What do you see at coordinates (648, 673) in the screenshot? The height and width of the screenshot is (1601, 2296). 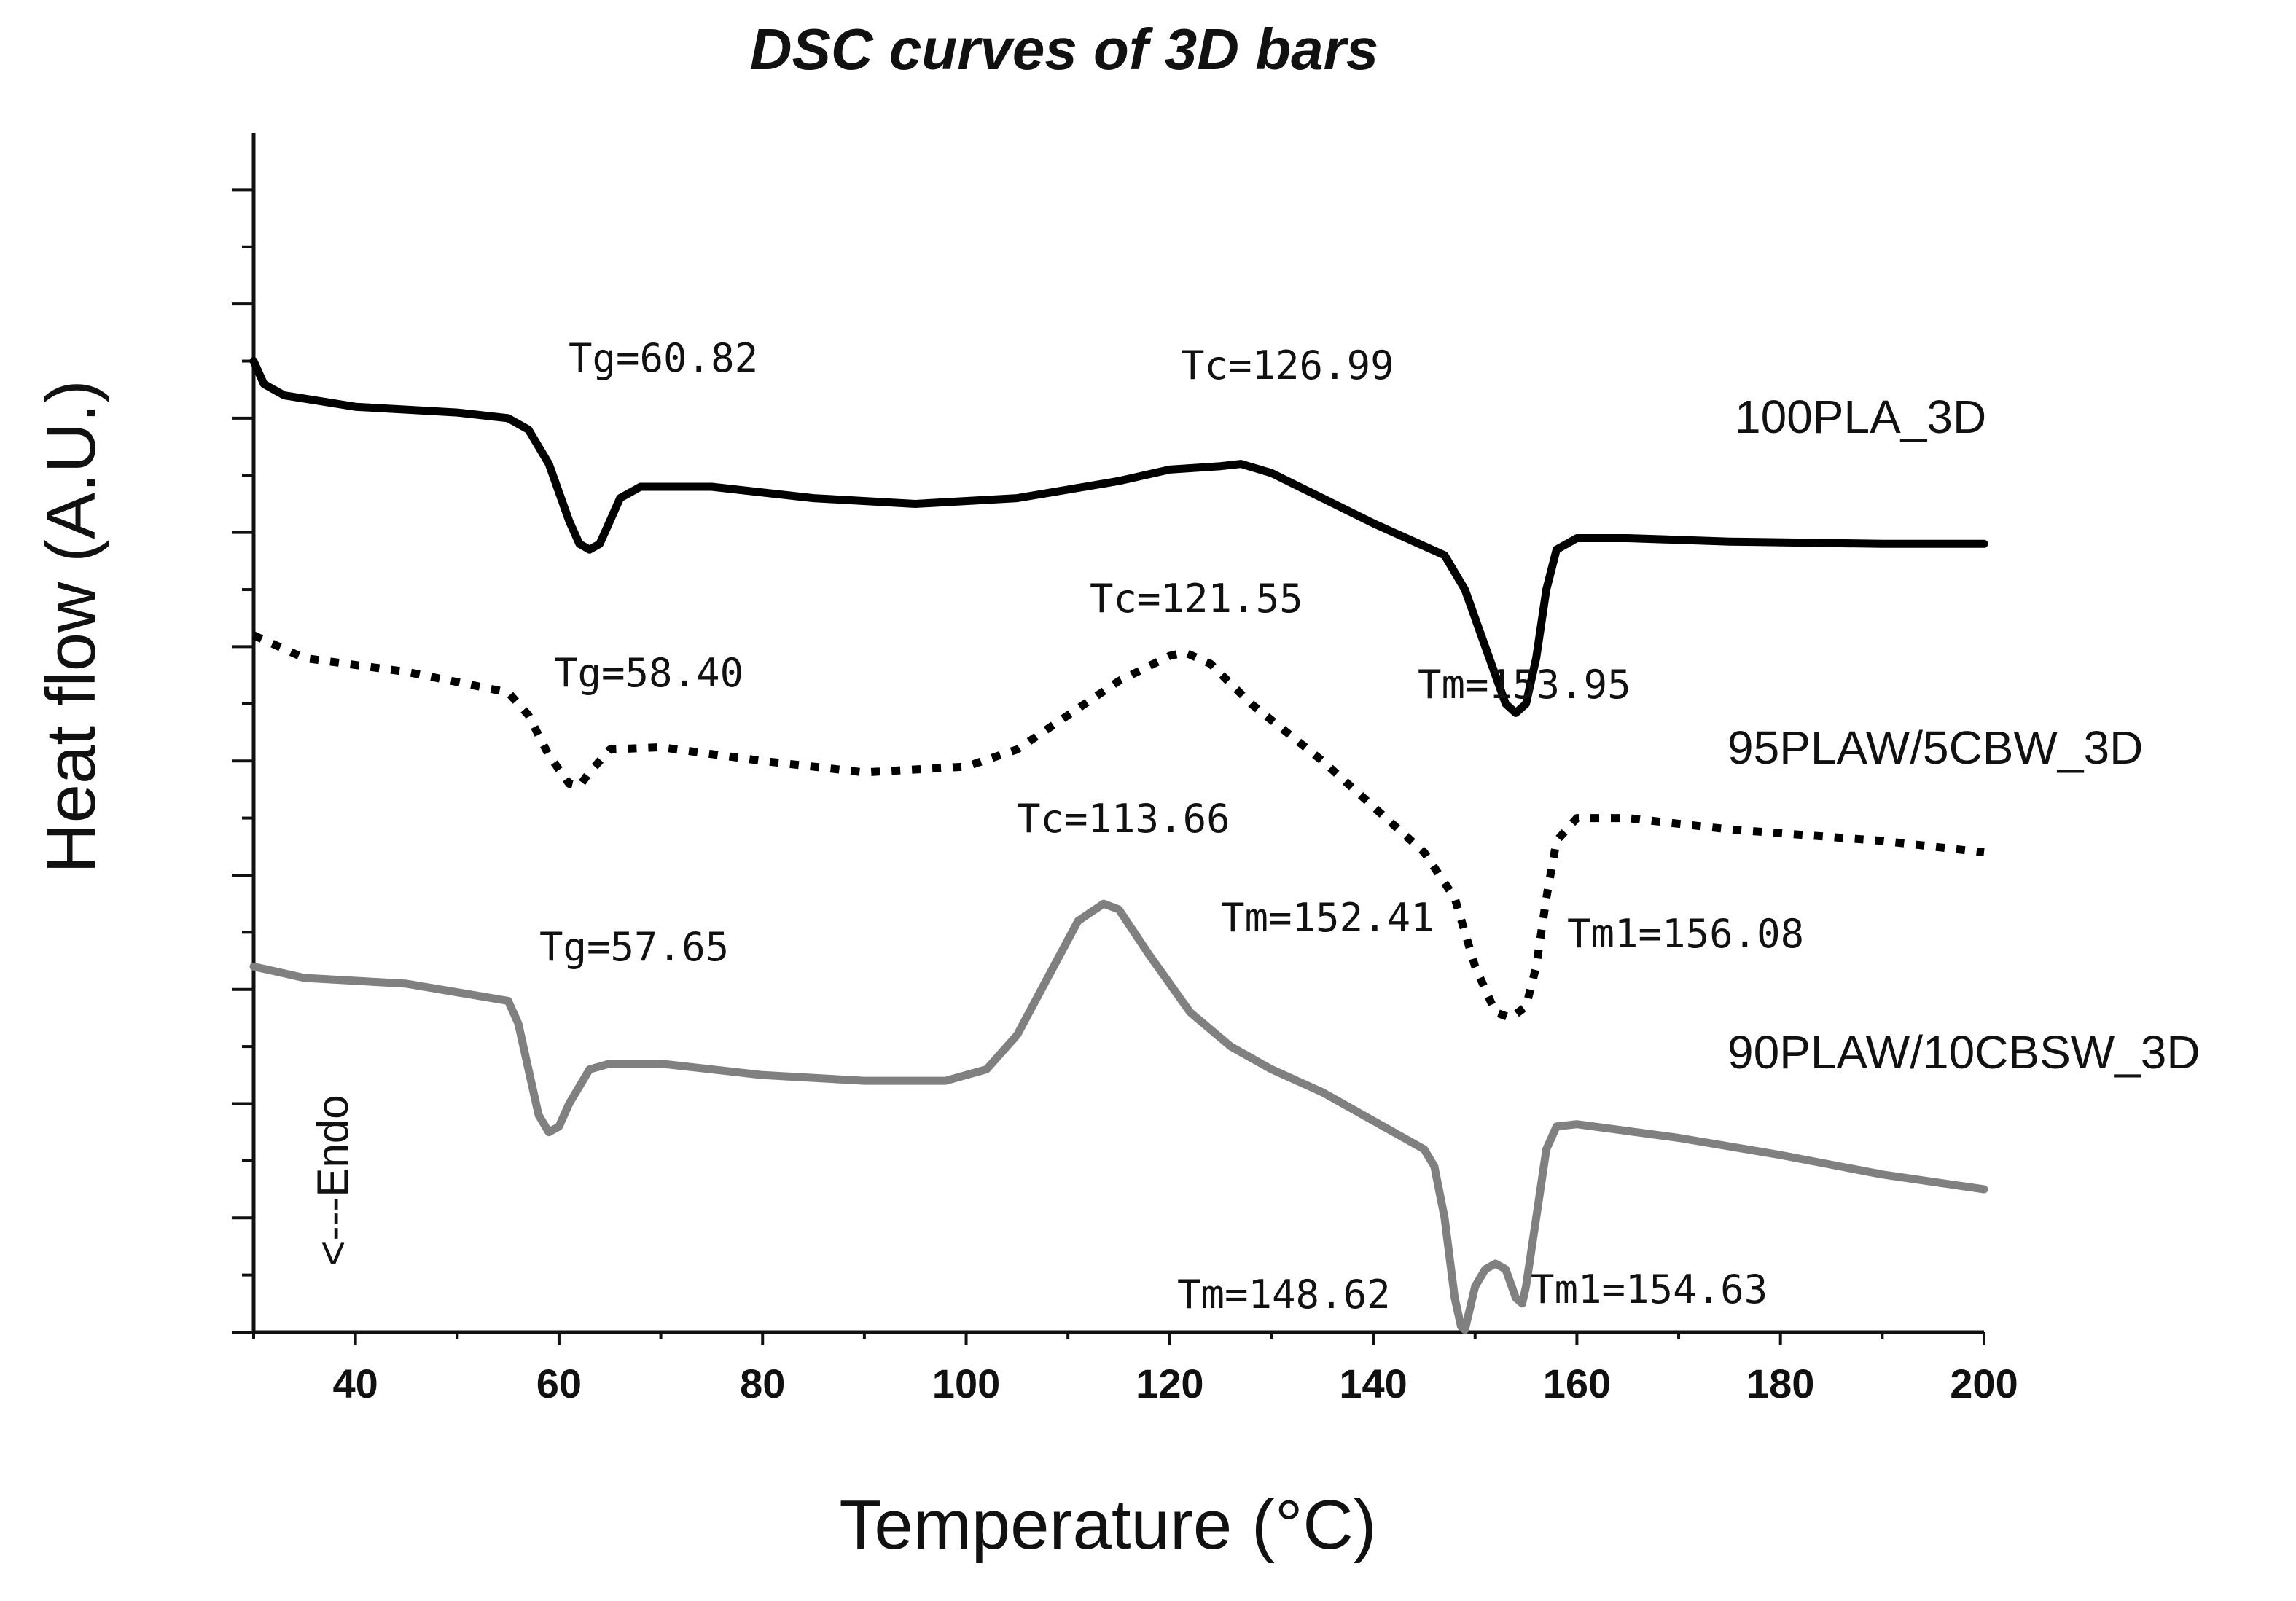 I see `annot-tg-95plaw: Tg=58.40` at bounding box center [648, 673].